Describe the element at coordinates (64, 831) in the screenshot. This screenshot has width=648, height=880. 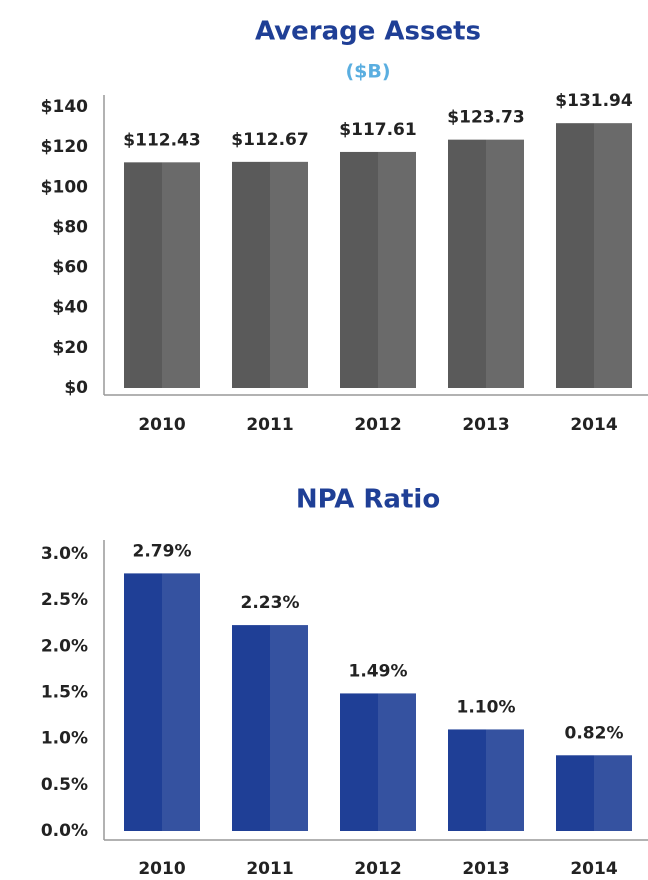
I see `y-tick-label: 0.0%` at that location.